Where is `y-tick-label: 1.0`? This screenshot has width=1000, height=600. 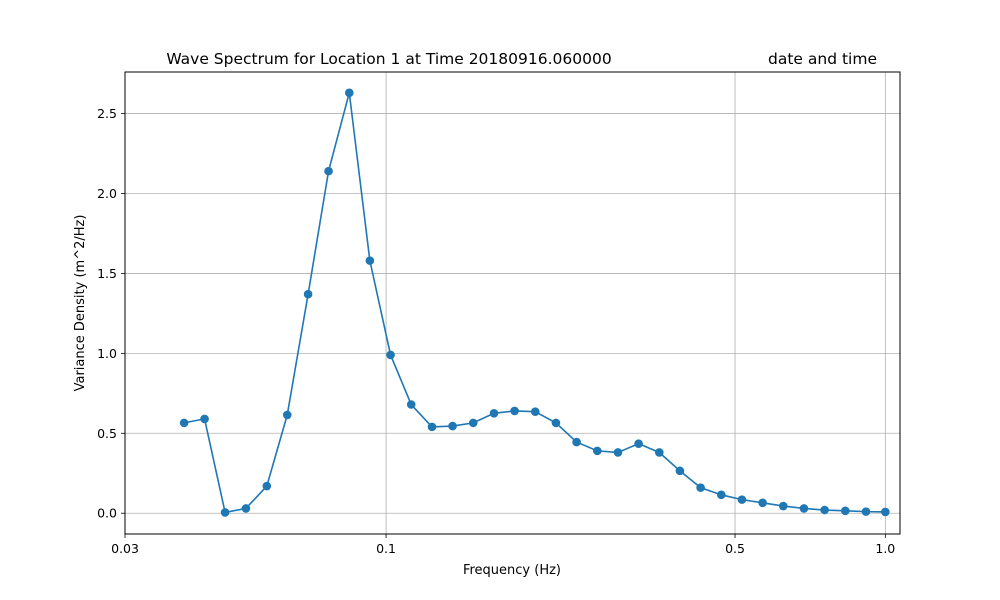 y-tick-label: 1.0 is located at coordinates (107, 353).